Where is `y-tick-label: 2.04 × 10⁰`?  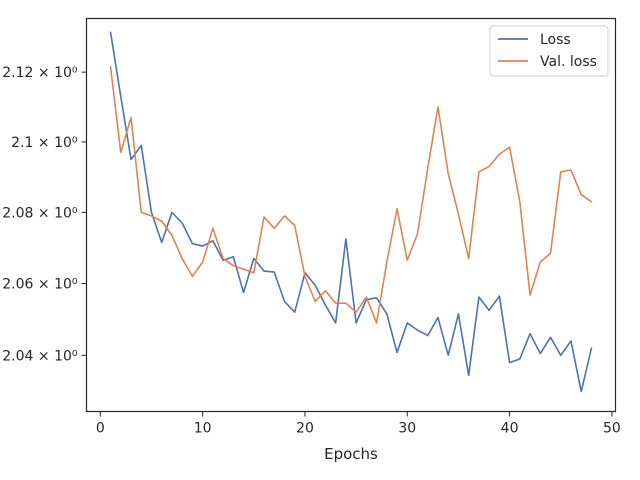
y-tick-label: 2.04 × 10⁰ is located at coordinates (40, 356).